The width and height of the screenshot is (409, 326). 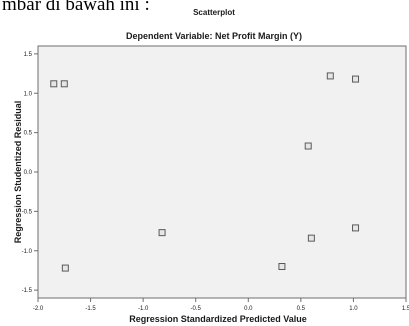 What do you see at coordinates (405, 309) in the screenshot?
I see `x-tick-label: 1.5` at bounding box center [405, 309].